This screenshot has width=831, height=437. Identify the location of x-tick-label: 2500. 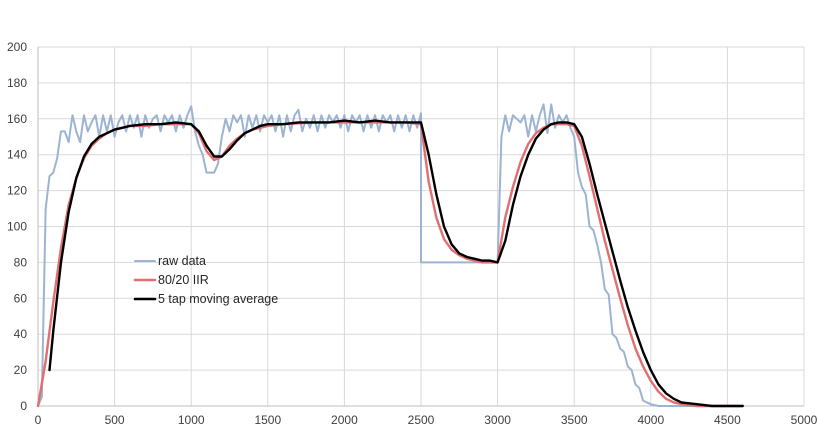
(421, 420).